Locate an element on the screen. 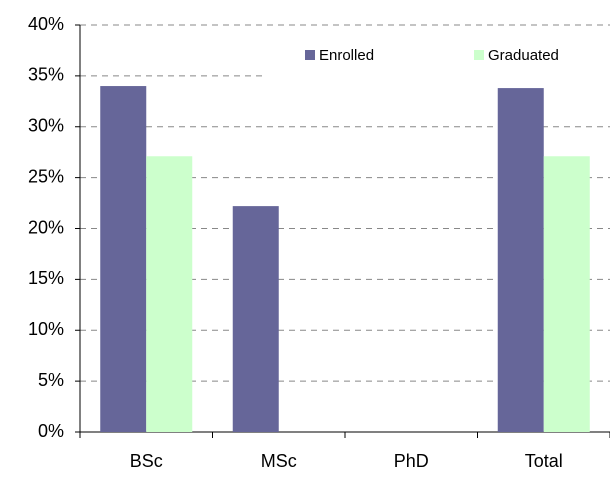 This screenshot has height=477, width=610. y-tick-label: 15% is located at coordinates (46, 278).